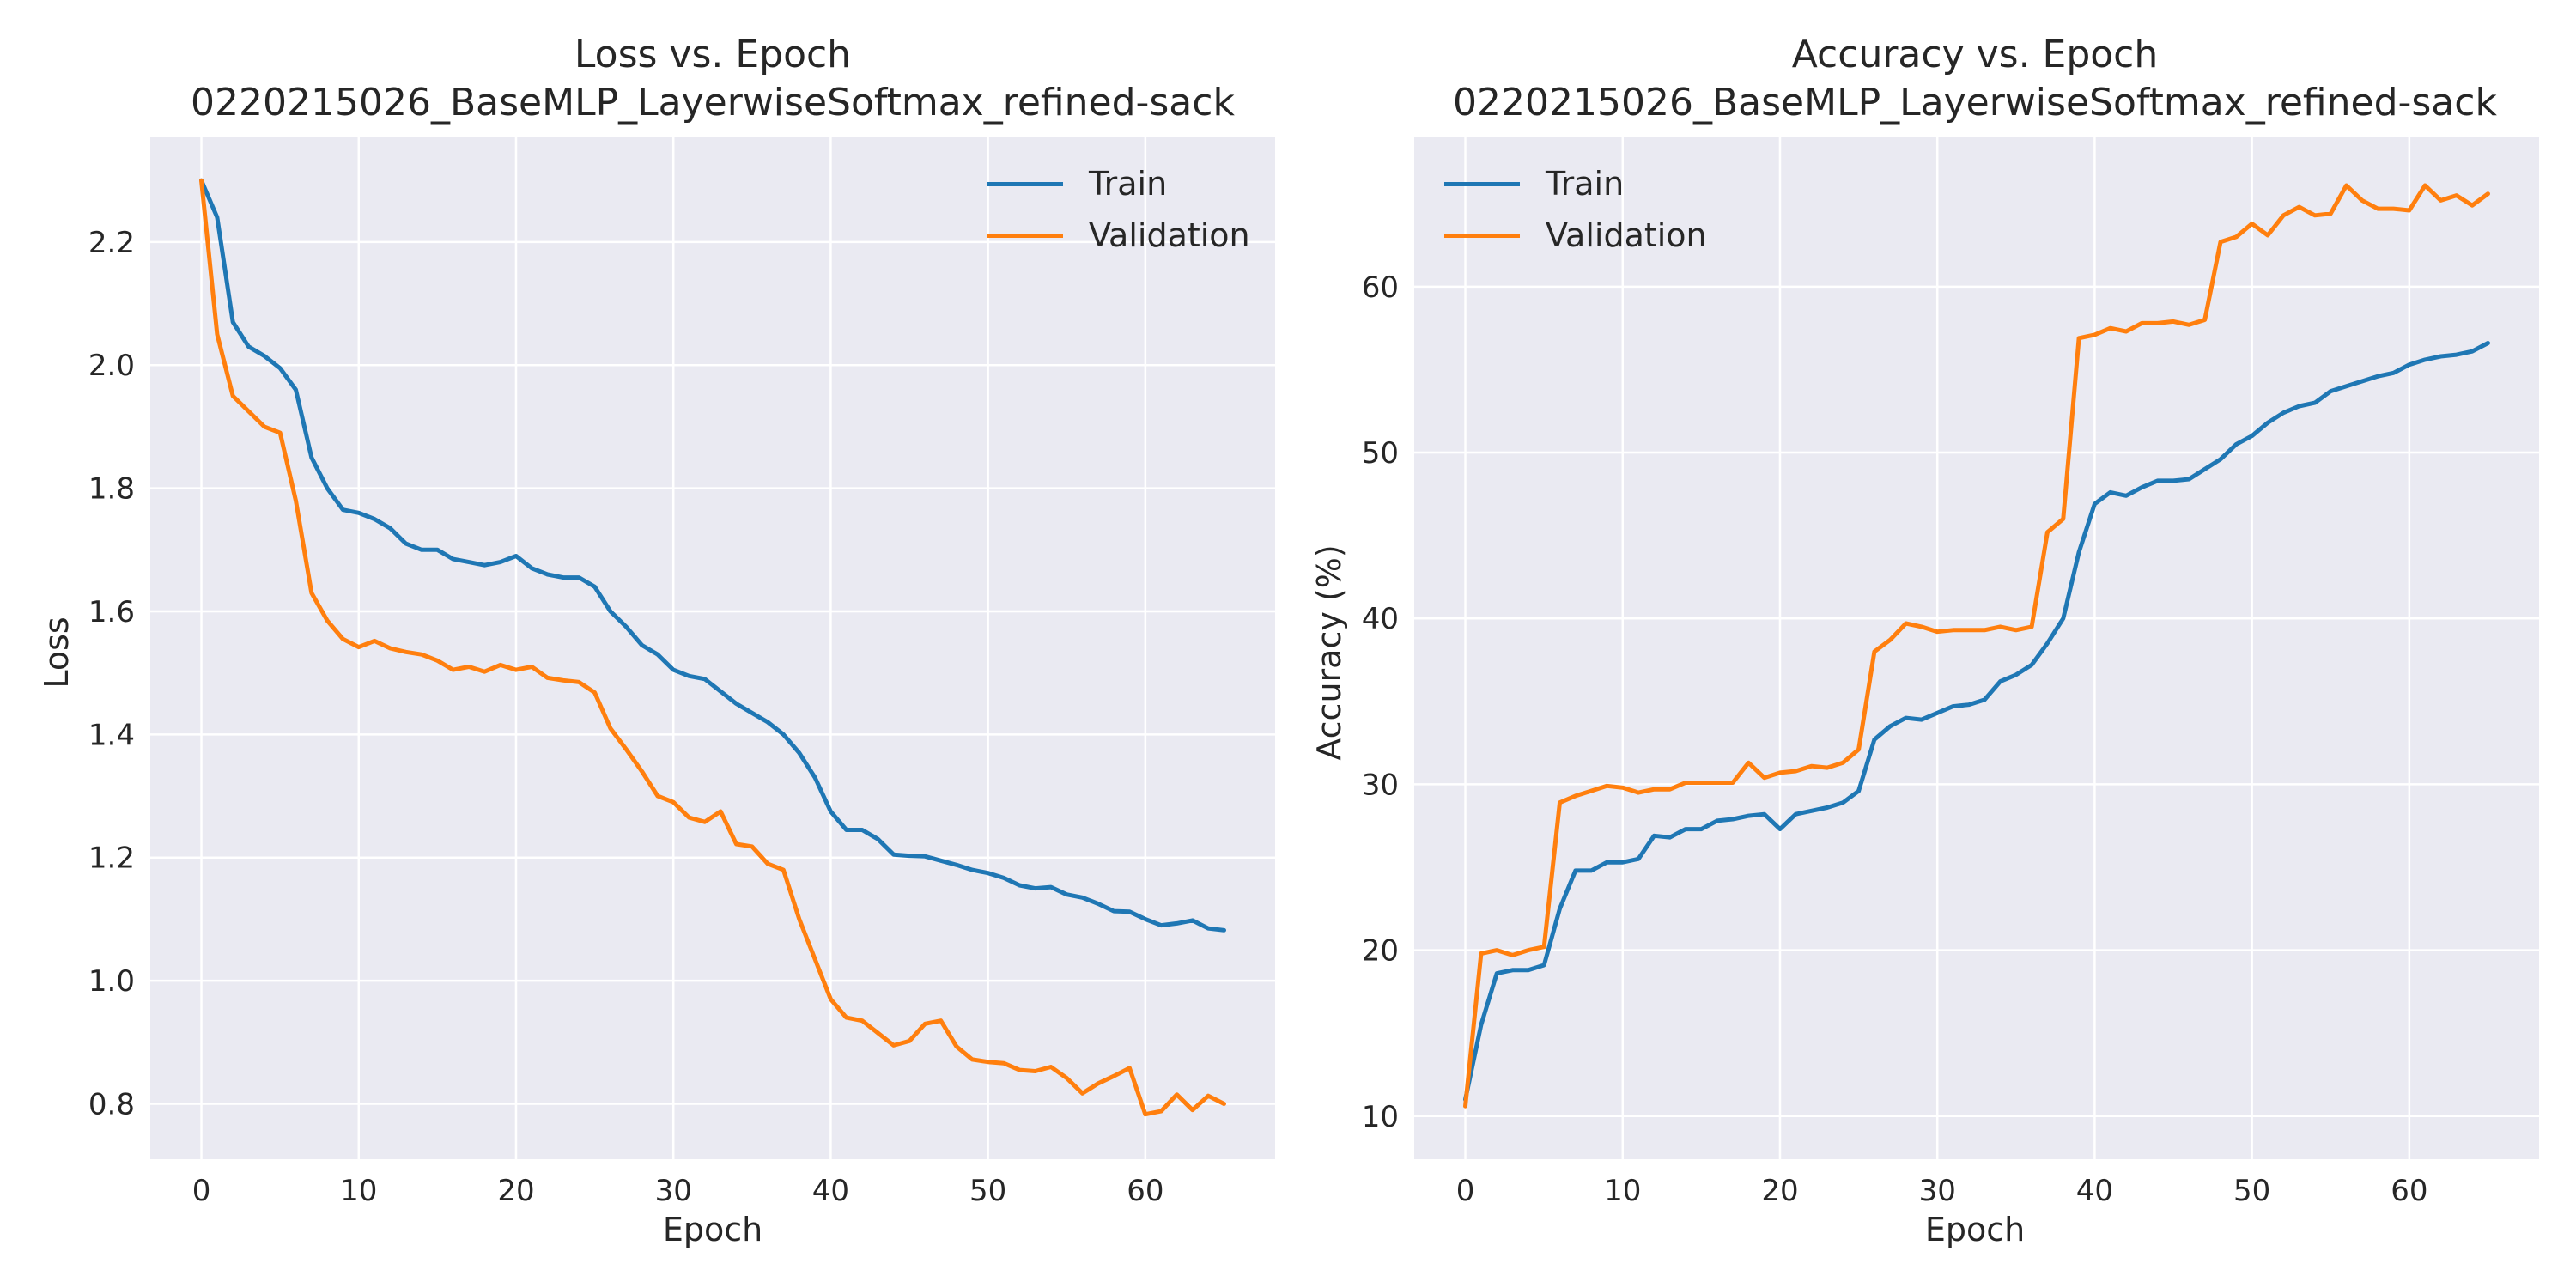 The width and height of the screenshot is (2576, 1288). Describe the element at coordinates (1623, 1191) in the screenshot. I see `accuracy-x-tick-label: 10` at that location.